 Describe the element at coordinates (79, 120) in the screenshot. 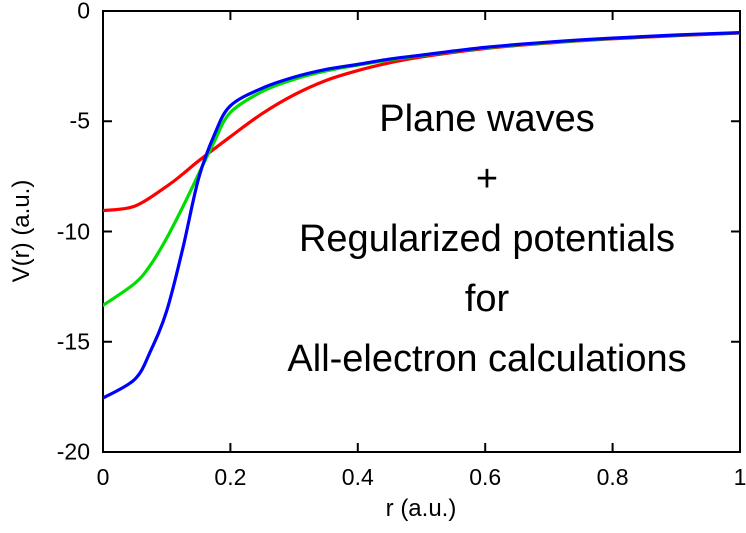

I see `y-tick-label: -5` at that location.